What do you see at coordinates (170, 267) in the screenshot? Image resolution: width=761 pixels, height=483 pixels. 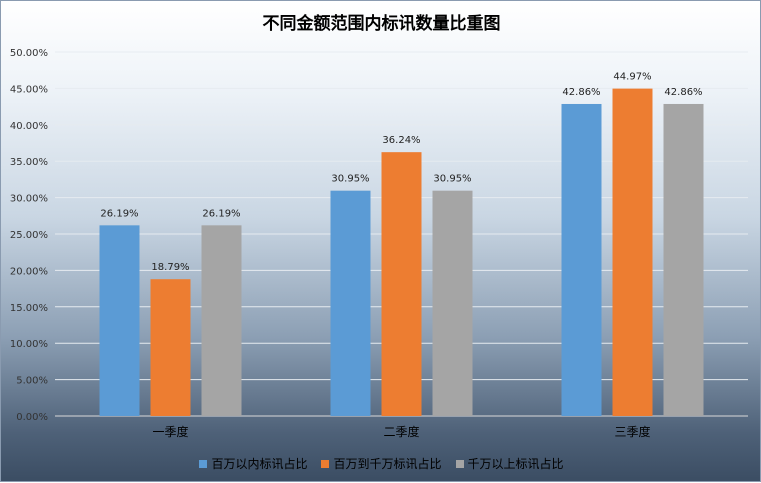 I see `data-label: 18.79%` at bounding box center [170, 267].